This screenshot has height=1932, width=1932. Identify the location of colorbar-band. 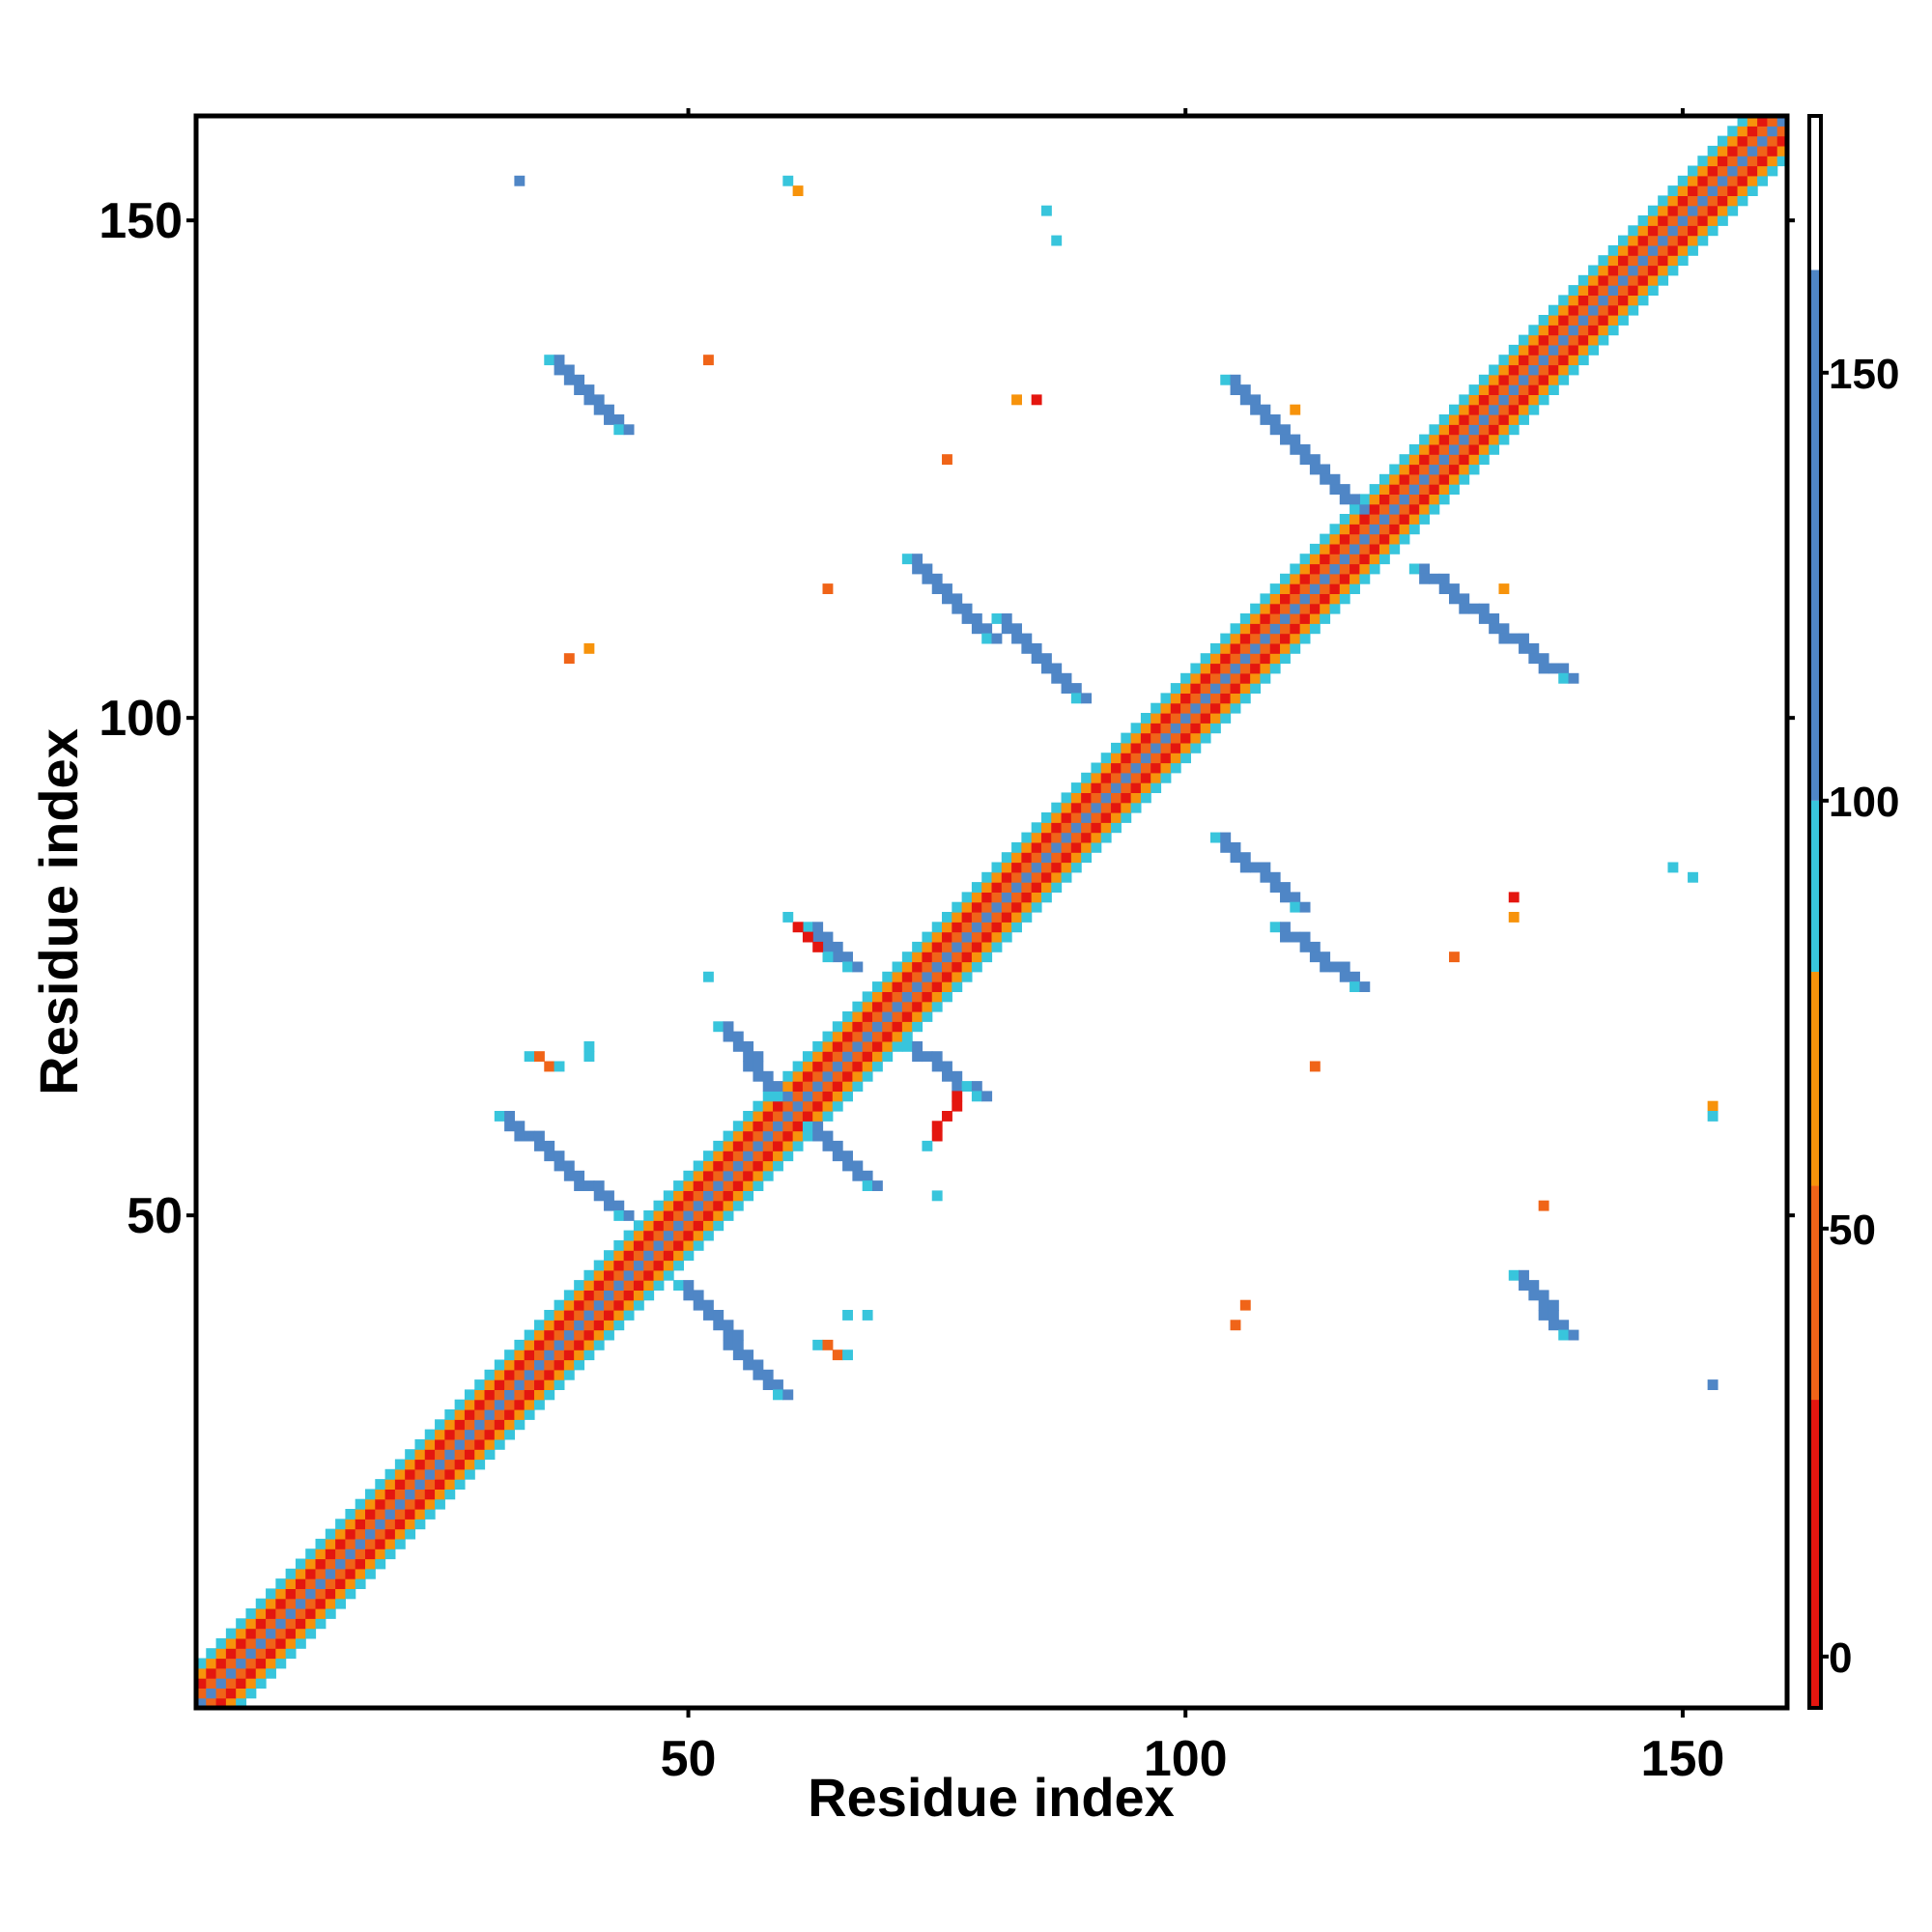
(1815, 1554).